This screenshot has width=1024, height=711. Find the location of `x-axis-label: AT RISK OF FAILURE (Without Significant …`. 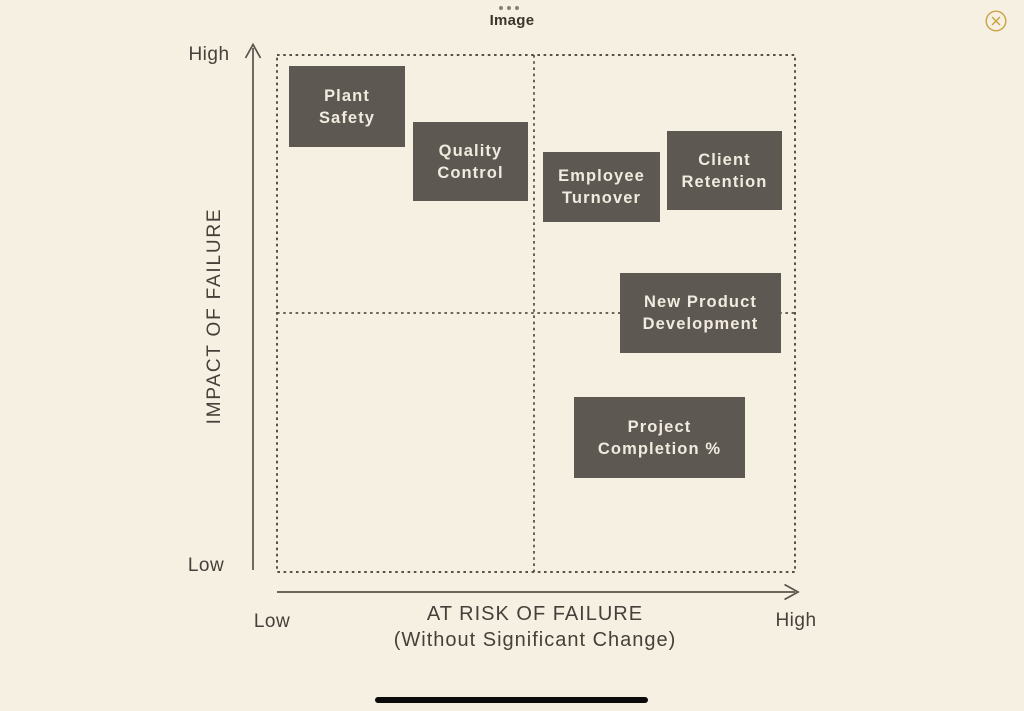

x-axis-label: AT RISK OF FAILURE (Without Significant … is located at coordinates (535, 627).